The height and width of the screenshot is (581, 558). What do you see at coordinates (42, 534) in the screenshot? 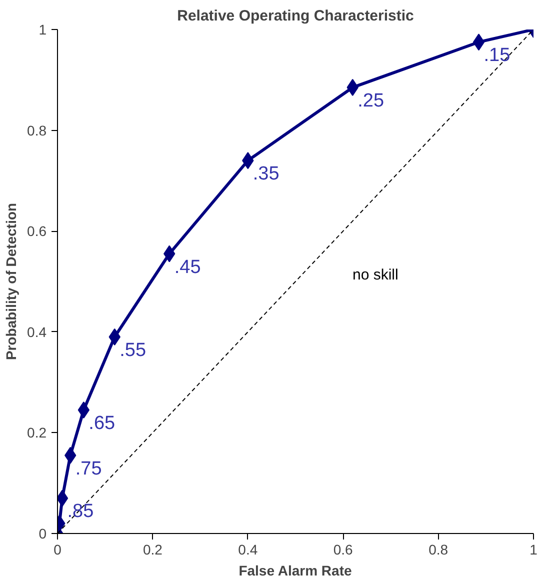
I see `y-tick-label: 0` at bounding box center [42, 534].